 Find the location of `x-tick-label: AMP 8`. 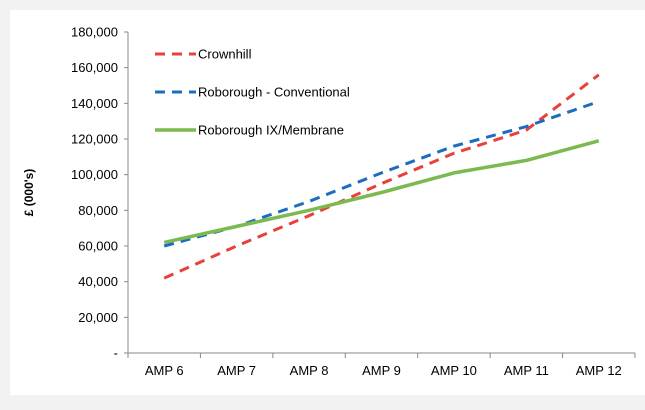

x-tick-label: AMP 8 is located at coordinates (309, 370).